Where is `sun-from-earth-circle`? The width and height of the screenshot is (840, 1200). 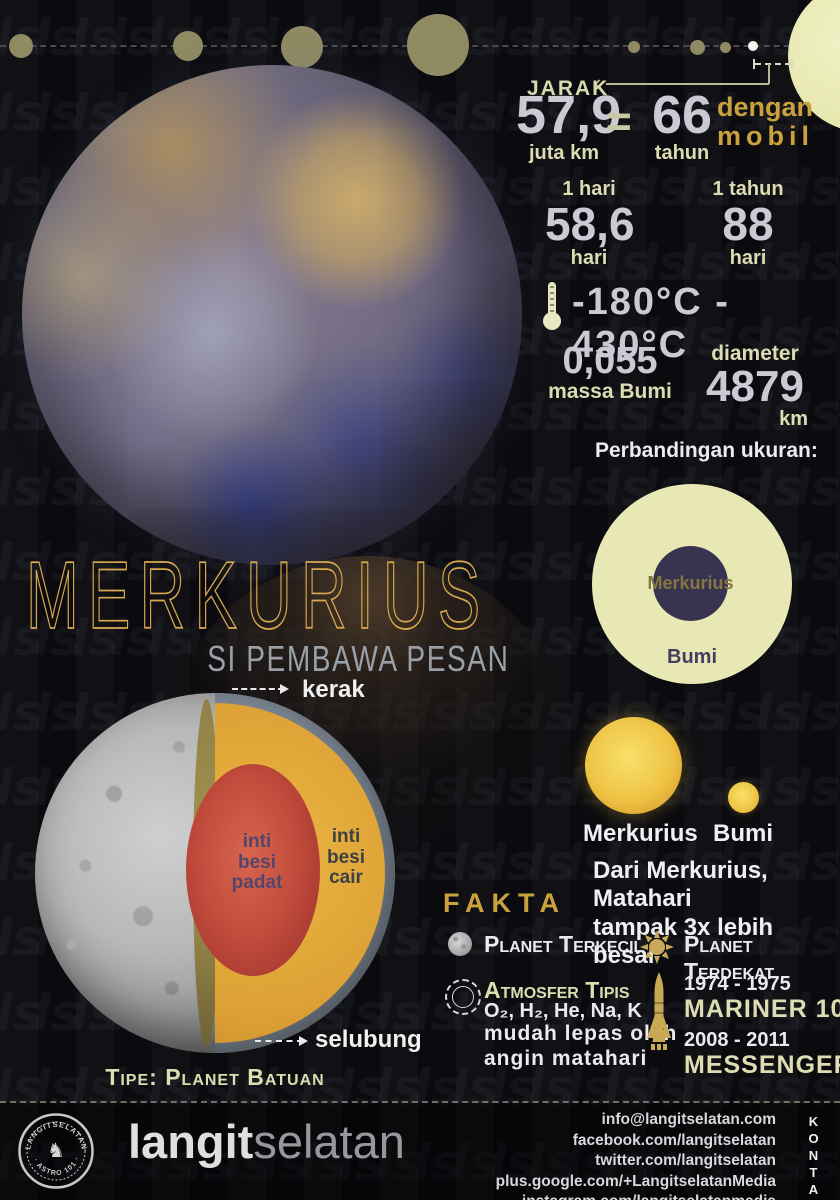
sun-from-earth-circle is located at coordinates (743, 797).